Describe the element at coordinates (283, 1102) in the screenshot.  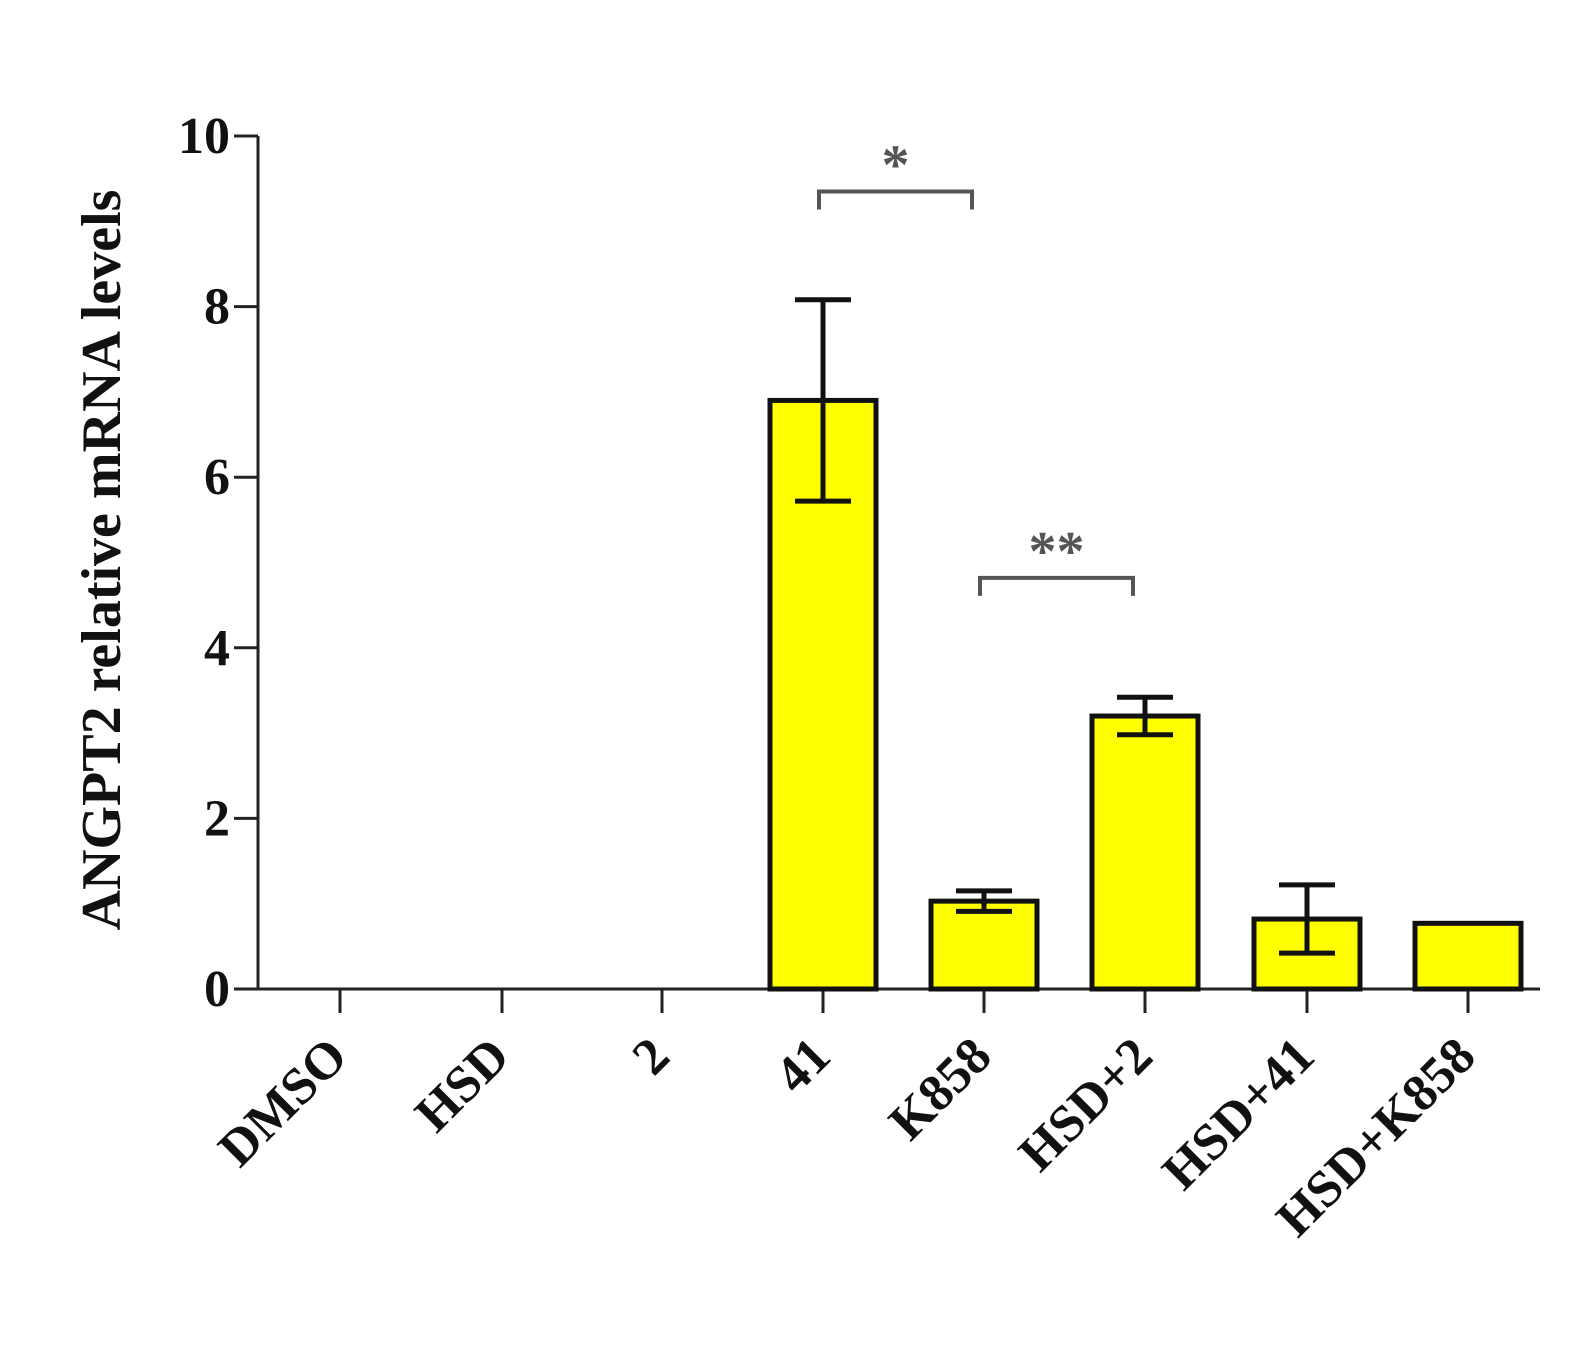
I see `x-tick-label: DMSO` at that location.